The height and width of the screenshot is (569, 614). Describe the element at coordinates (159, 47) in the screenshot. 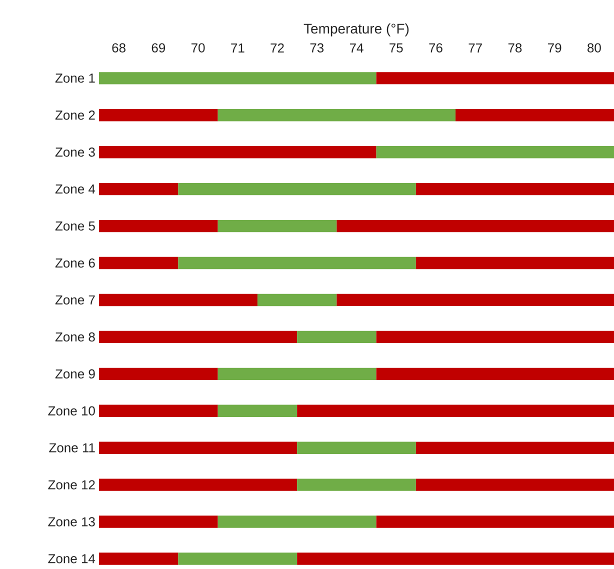

I see `x-tick-label: 69` at that location.